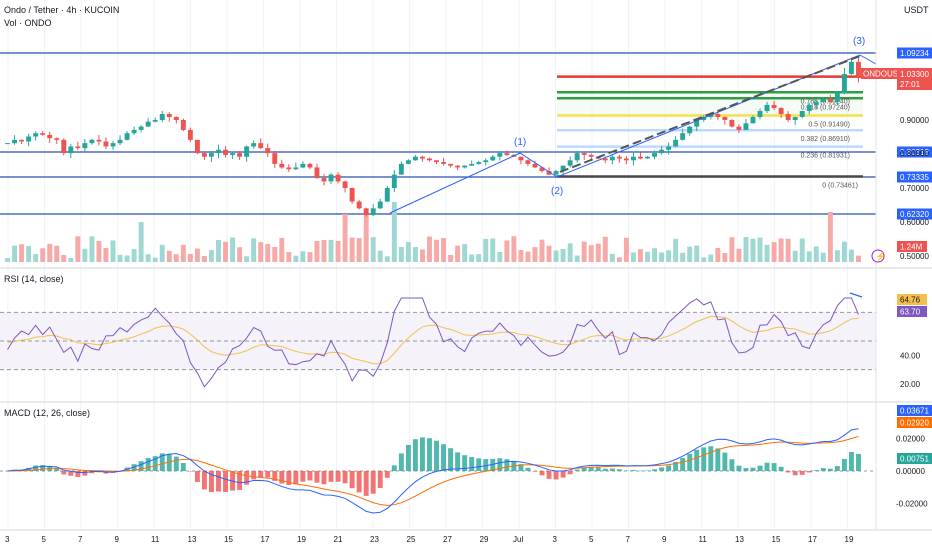 The image size is (932, 555). What do you see at coordinates (914, 423) in the screenshot?
I see `signal-tag: 0.02920` at bounding box center [914, 423].